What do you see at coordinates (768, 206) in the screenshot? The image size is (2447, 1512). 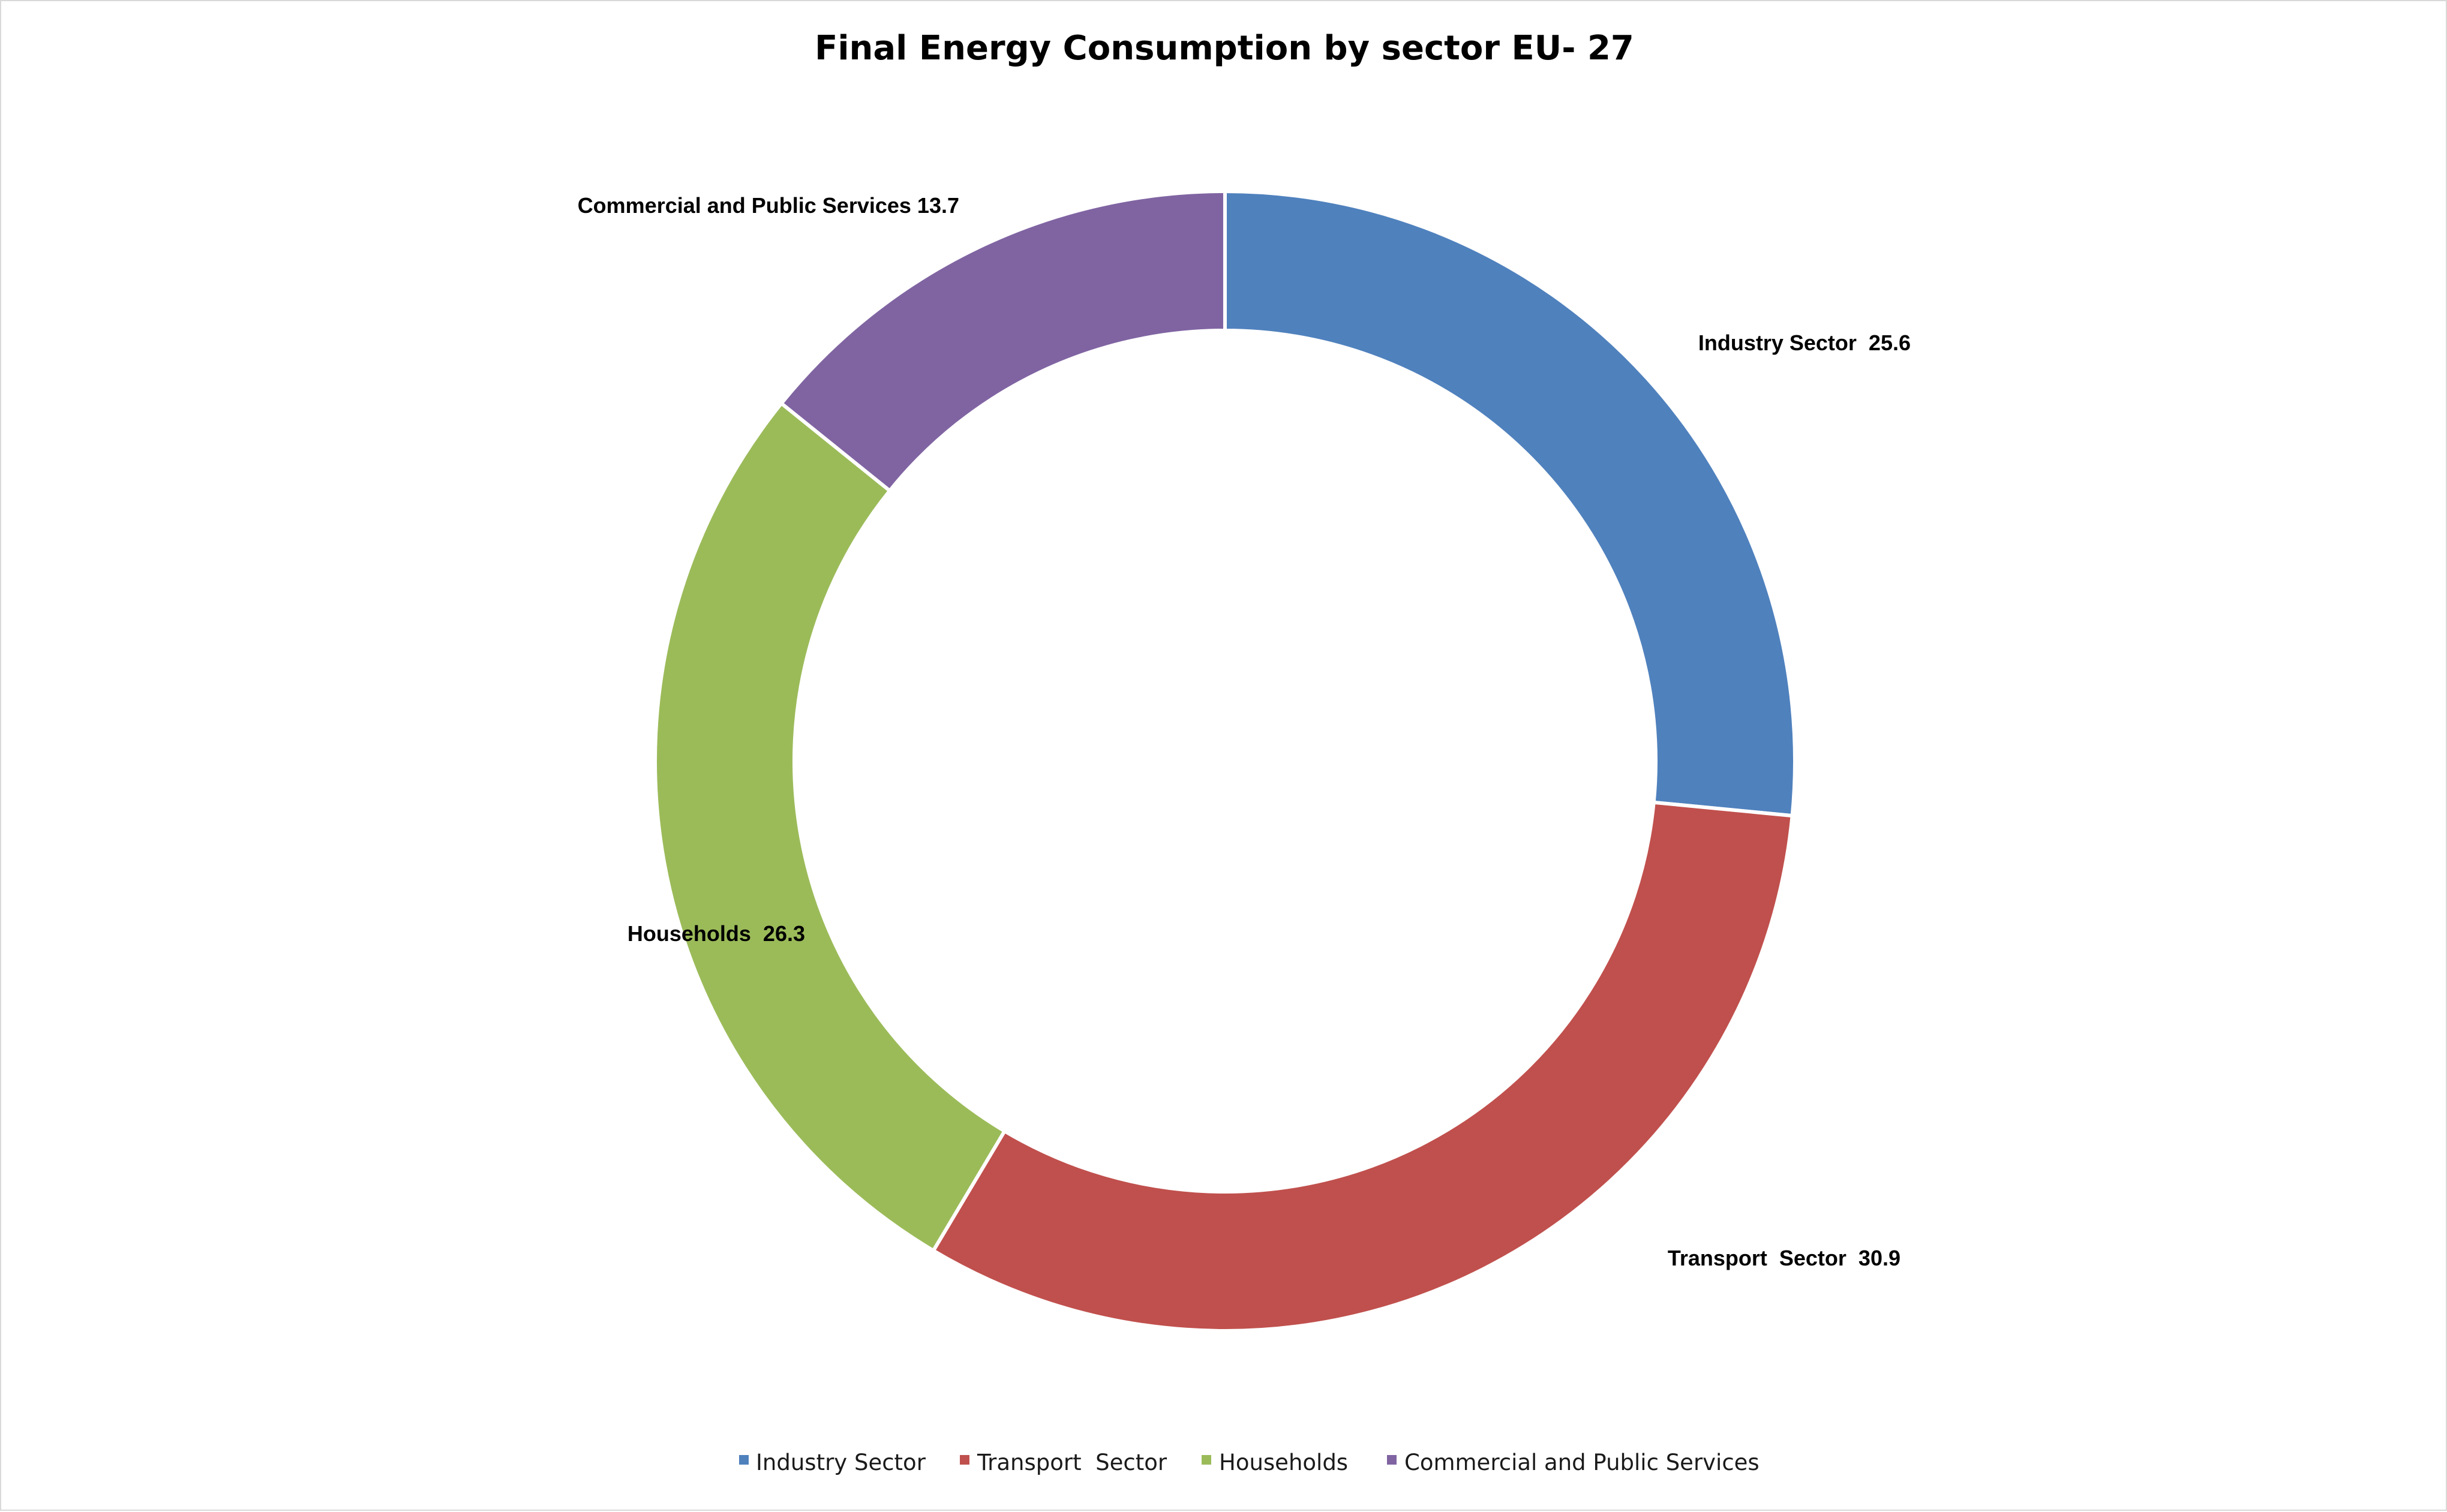 I see `data-label-commercial-and-public-services: Commercial and Public Services 13.7` at bounding box center [768, 206].